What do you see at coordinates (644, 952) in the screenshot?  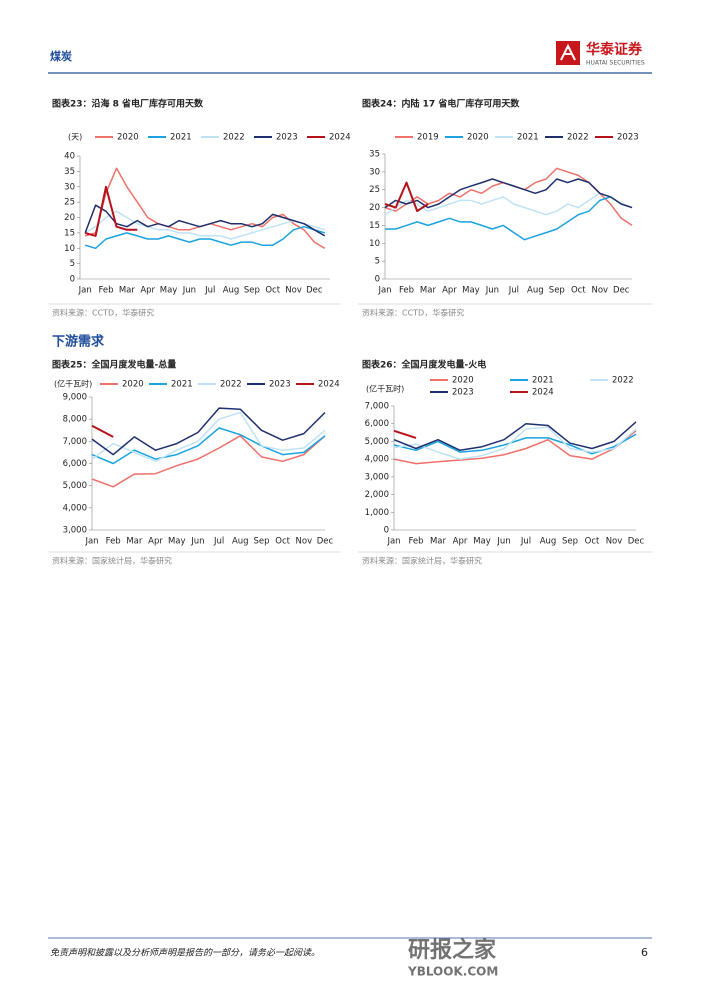 I see `page-number: 6` at bounding box center [644, 952].